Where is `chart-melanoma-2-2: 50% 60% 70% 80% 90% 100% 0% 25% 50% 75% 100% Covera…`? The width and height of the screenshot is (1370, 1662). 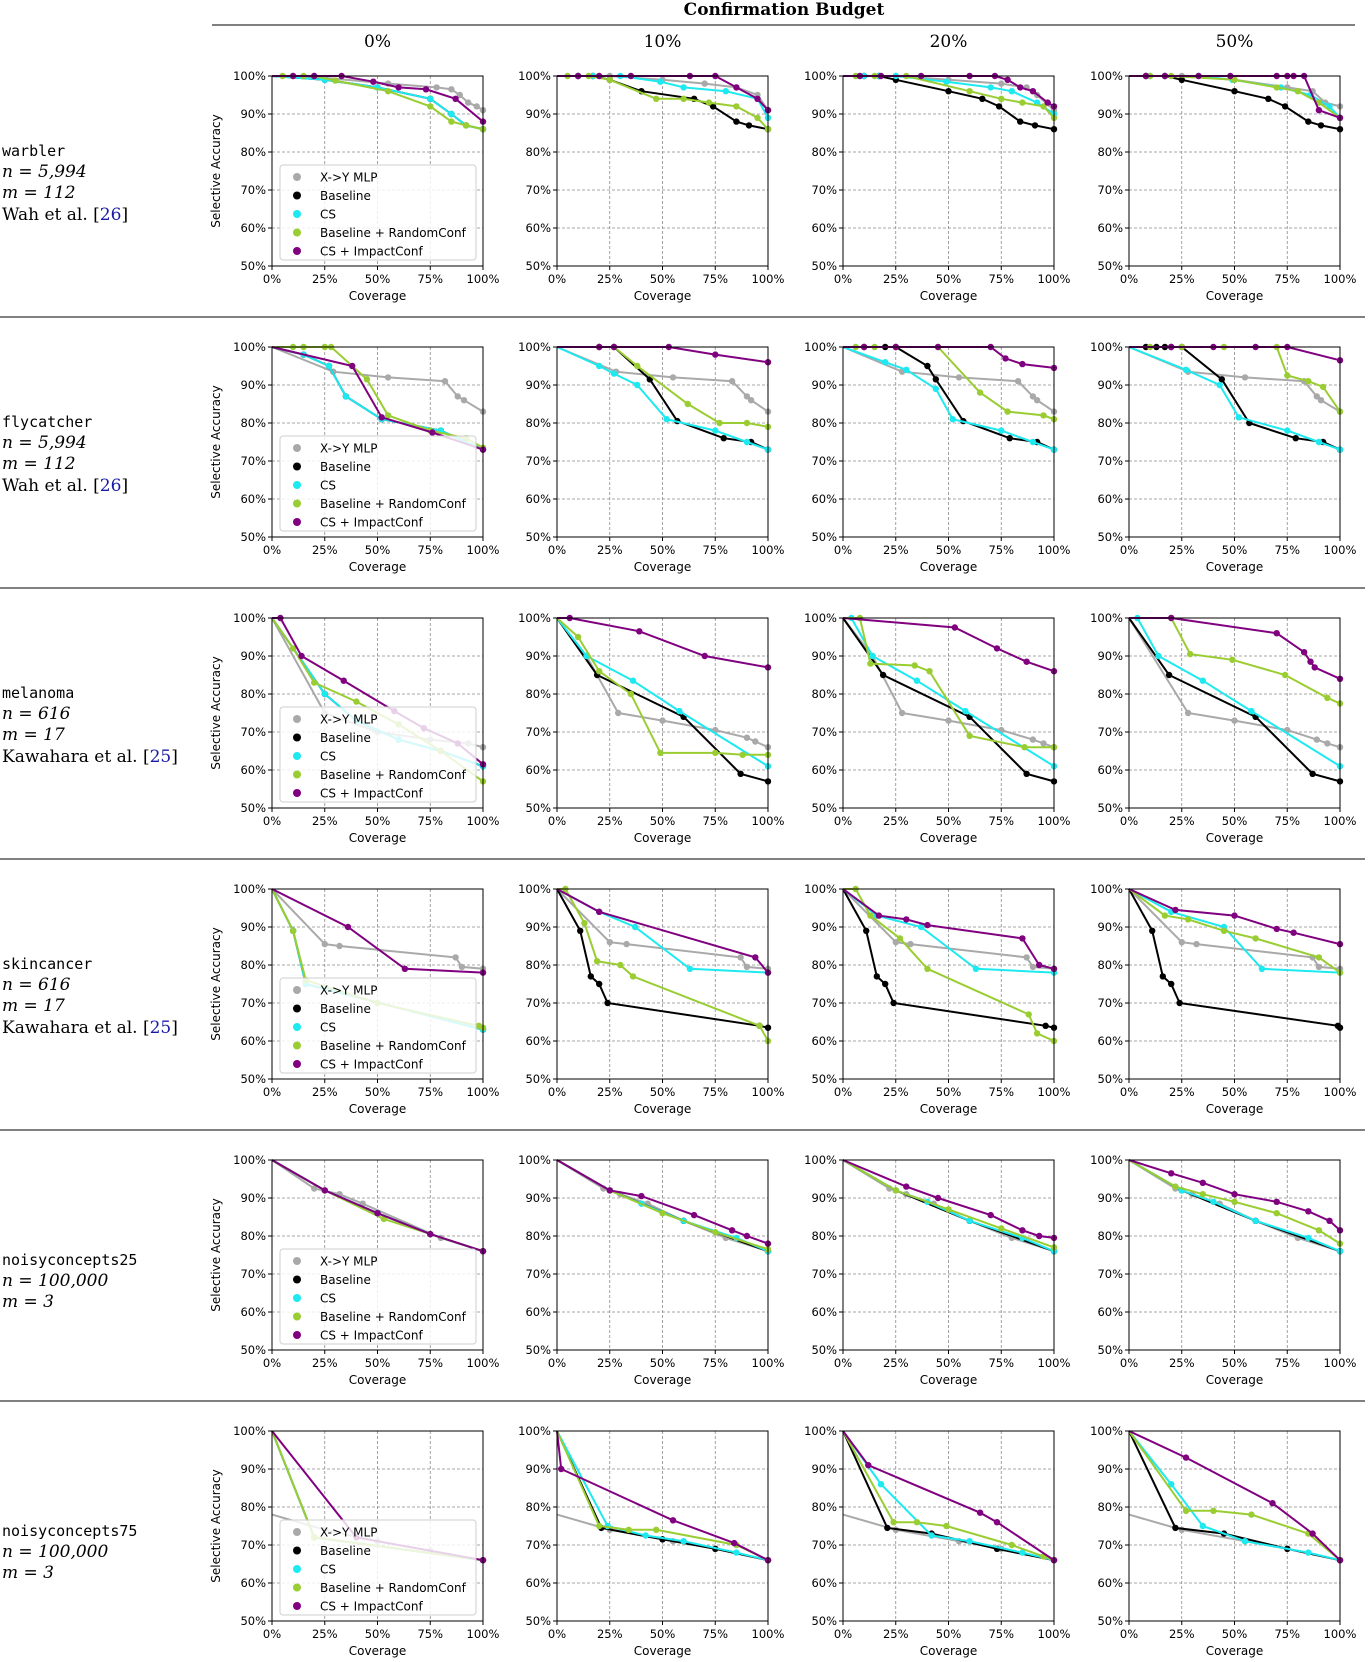 chart-melanoma-2-2: 50% 60% 70% 80% 90% 100% 0% 25% 50% 75% 100% Covera… is located at coordinates (937, 728).